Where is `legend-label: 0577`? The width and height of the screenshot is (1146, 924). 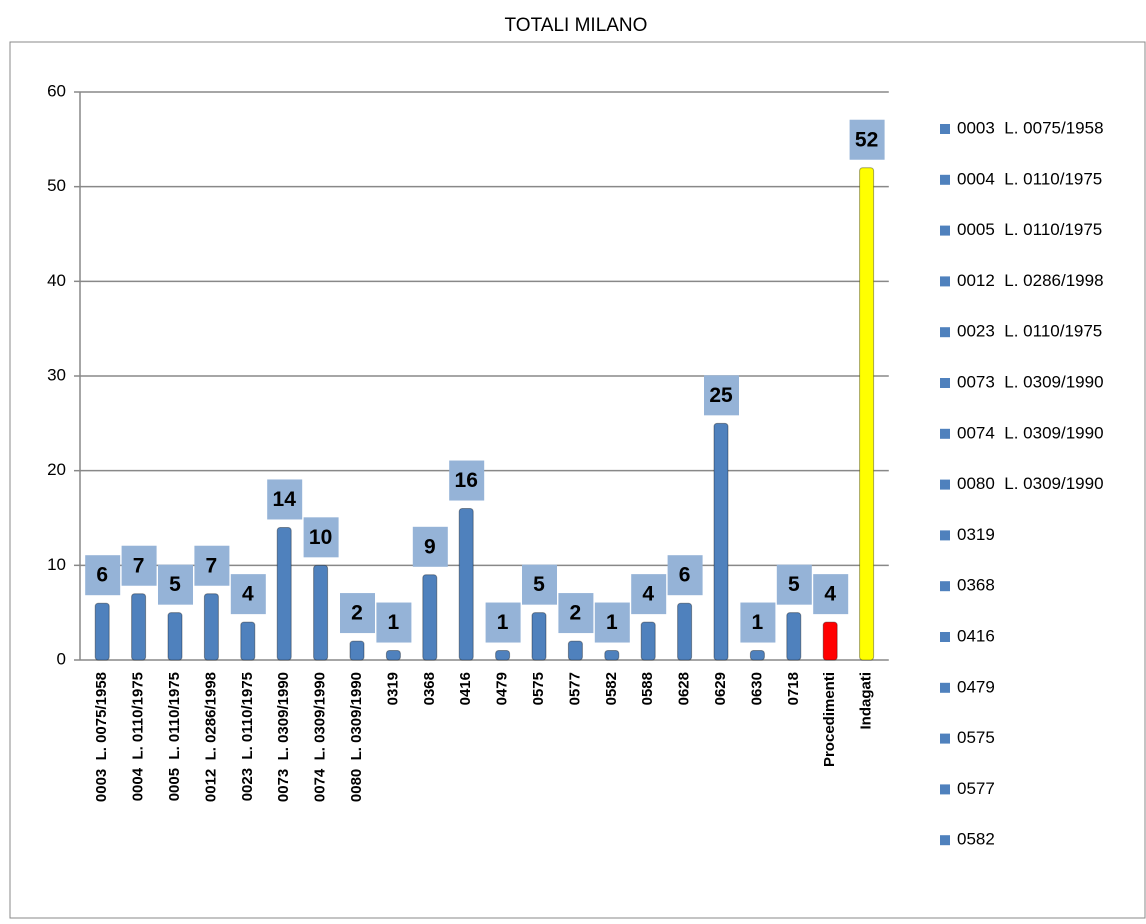
legend-label: 0577 is located at coordinates (976, 788).